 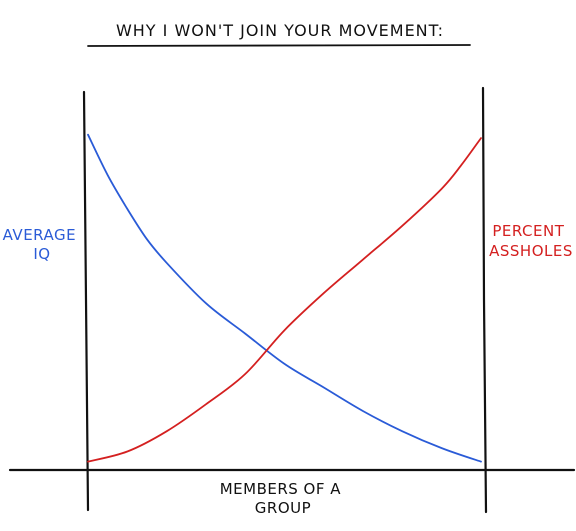 What do you see at coordinates (281, 489) in the screenshot?
I see `x-axis-label-line-1: MEMBERS OF A` at bounding box center [281, 489].